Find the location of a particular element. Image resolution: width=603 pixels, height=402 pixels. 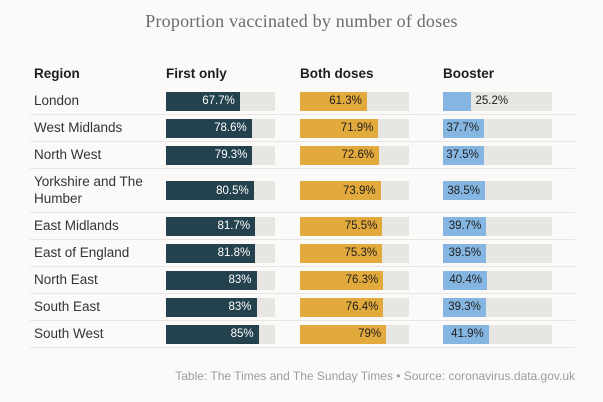

bar-cell-both-doses: 75.5% is located at coordinates (371, 226).